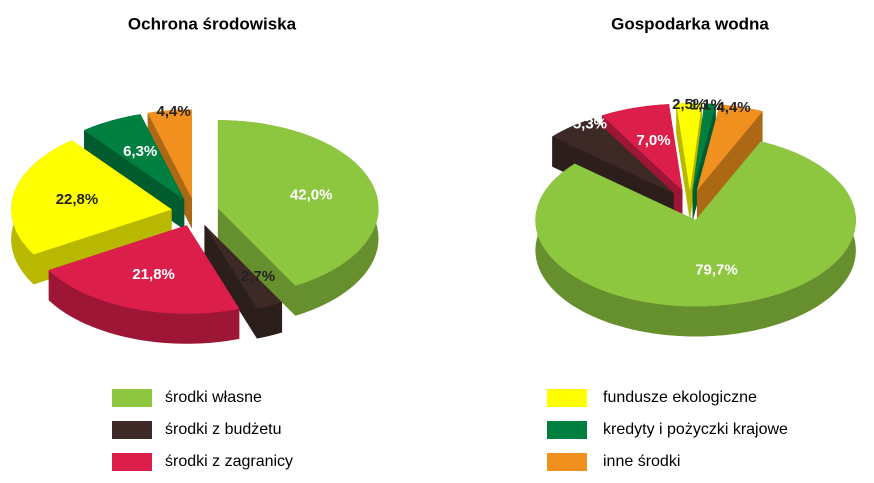  I want to click on data-label: 7,0%, so click(653, 140).